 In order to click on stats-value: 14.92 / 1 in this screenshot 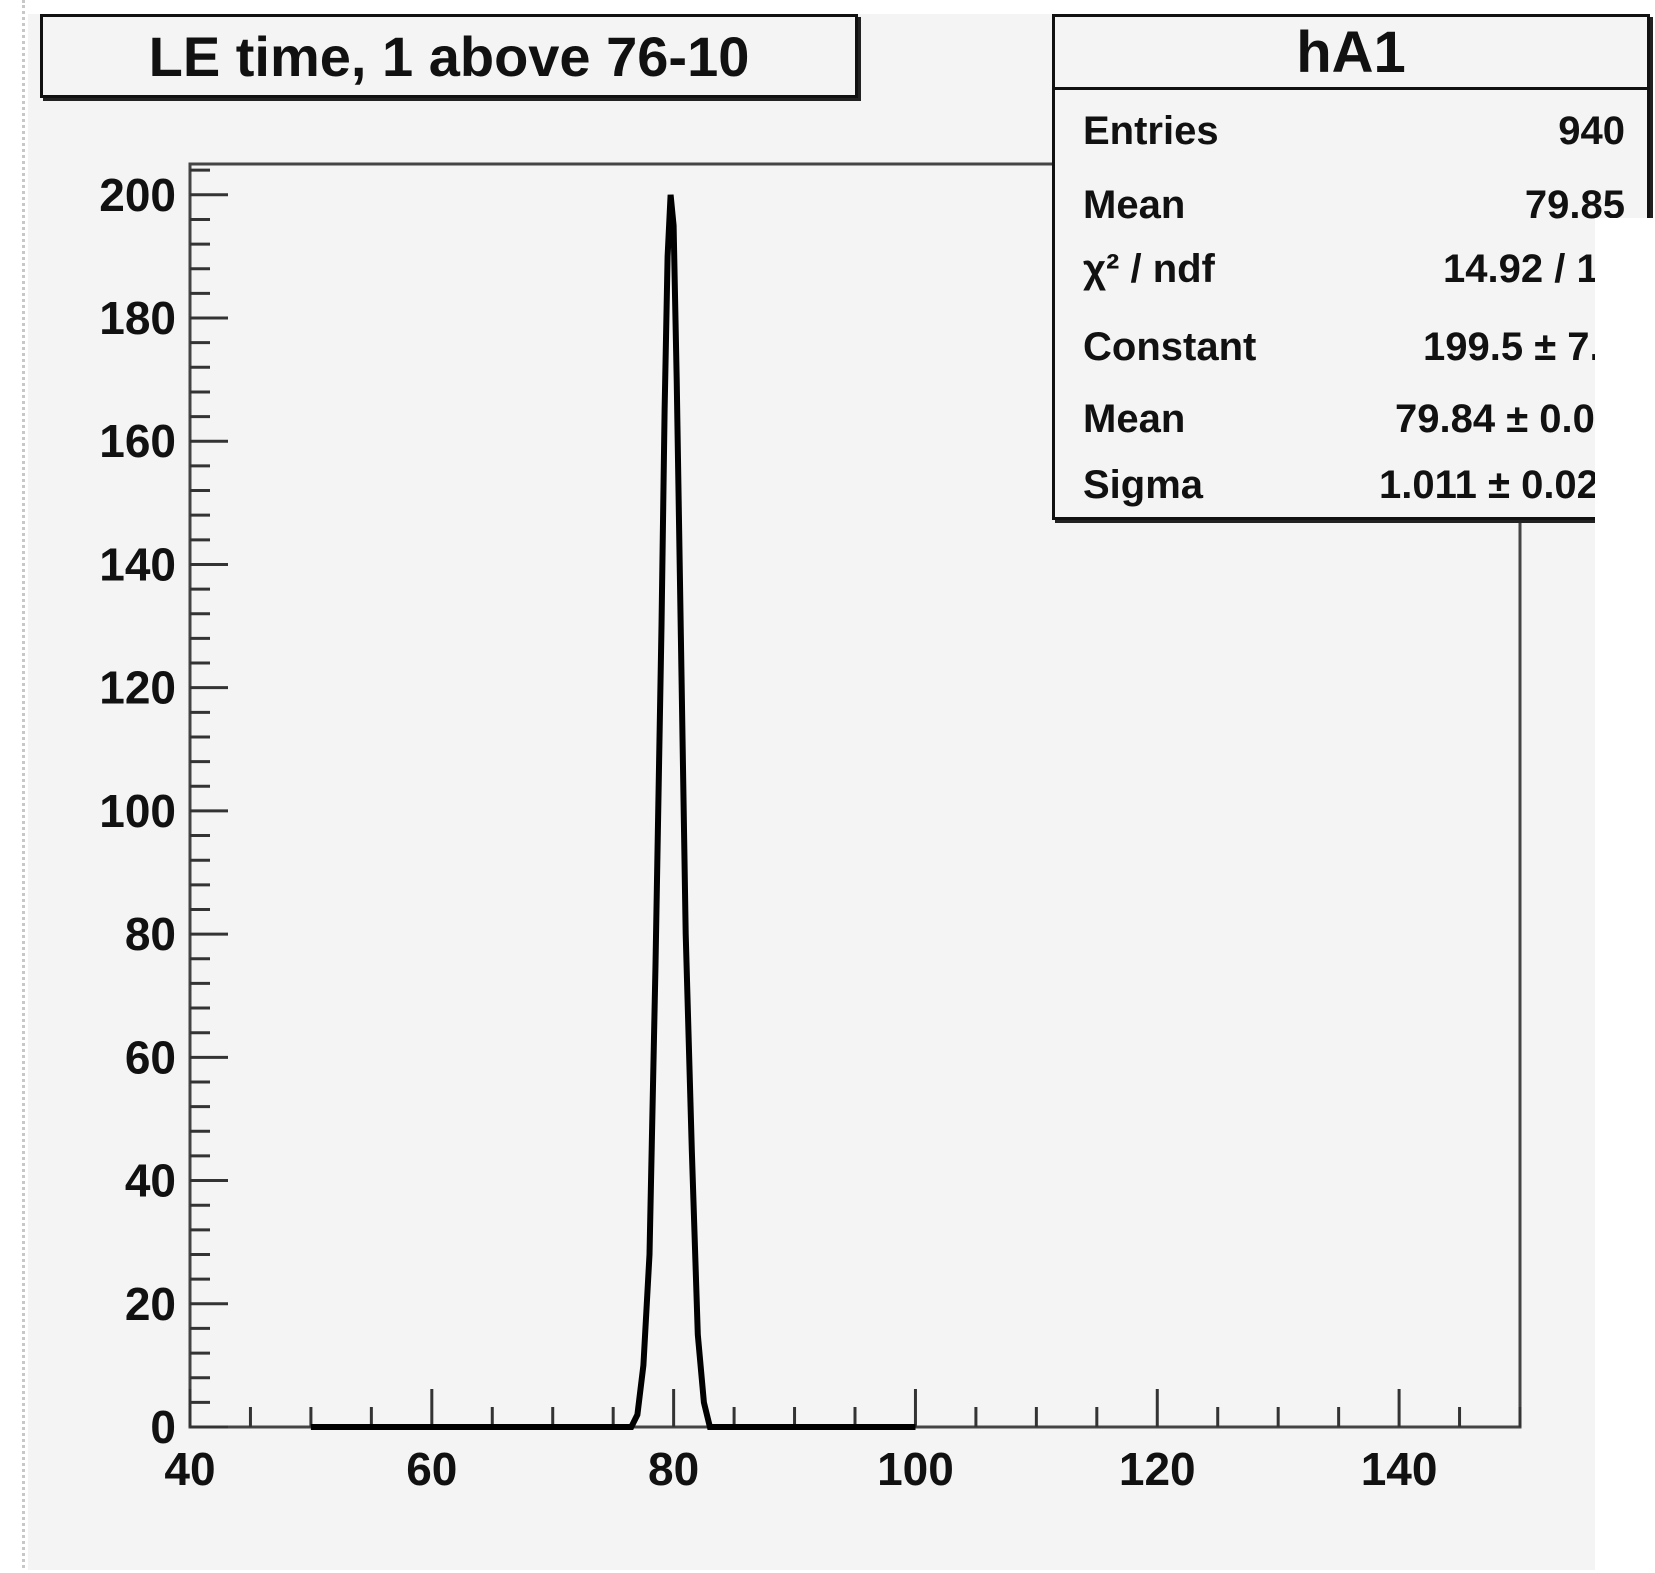, I will do `click(1521, 269)`.